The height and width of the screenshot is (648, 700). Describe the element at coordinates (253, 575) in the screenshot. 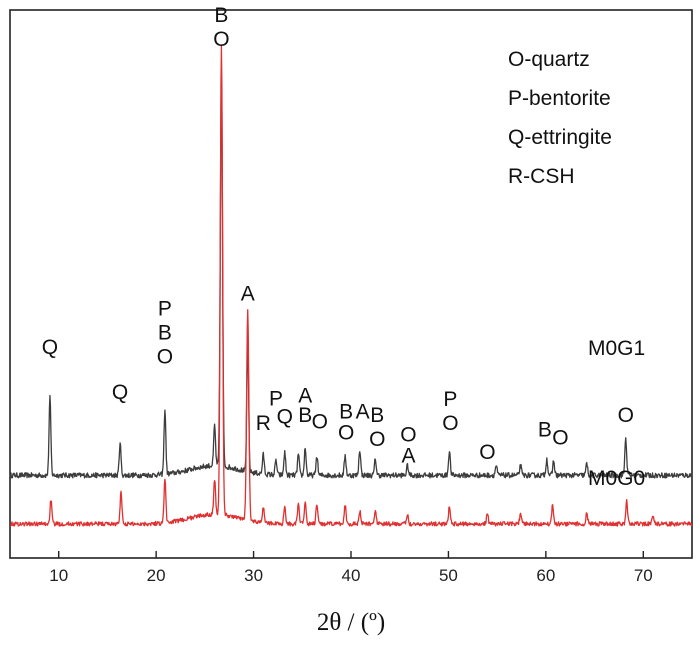

I see `x-tick-label: 30` at that location.